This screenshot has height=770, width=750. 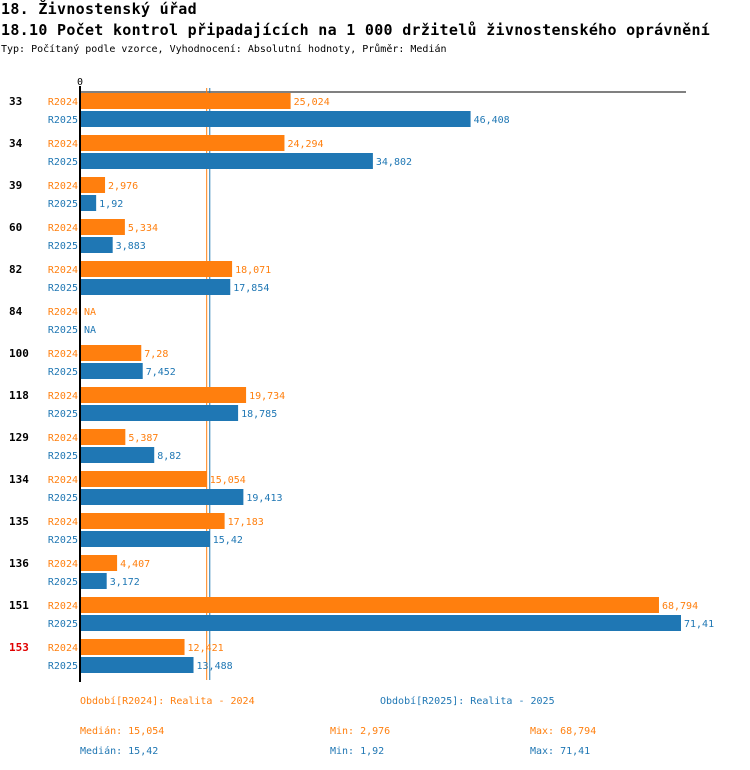 I want to click on data-label: 13,488, so click(x=215, y=666).